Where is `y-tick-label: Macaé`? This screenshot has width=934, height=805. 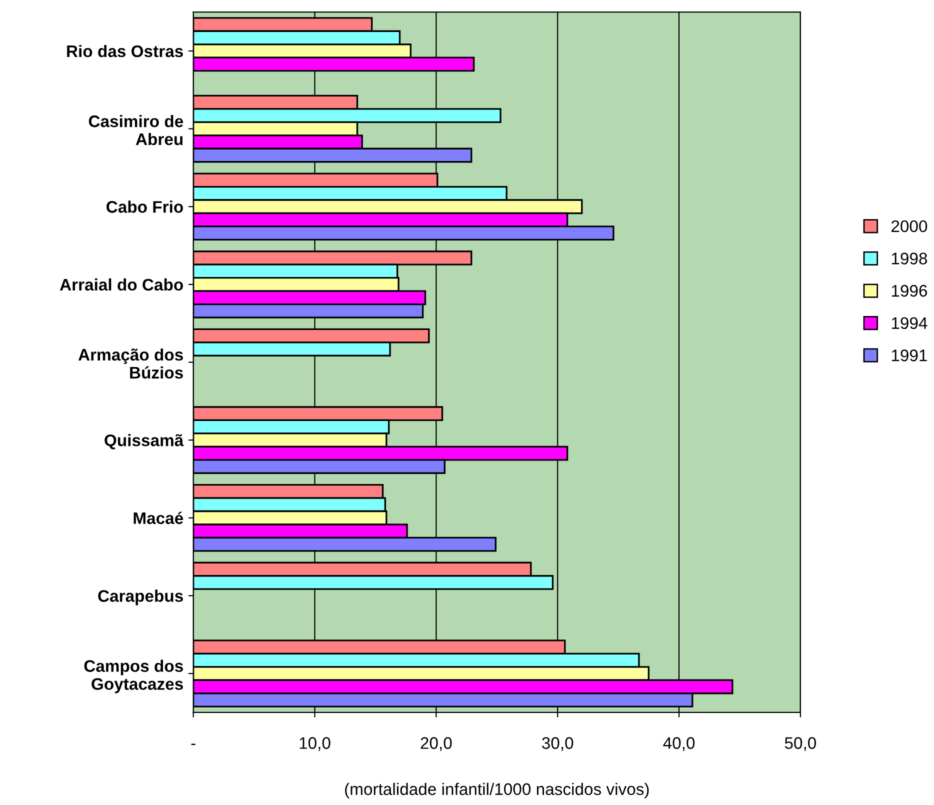 y-tick-label: Macaé is located at coordinates (159, 518).